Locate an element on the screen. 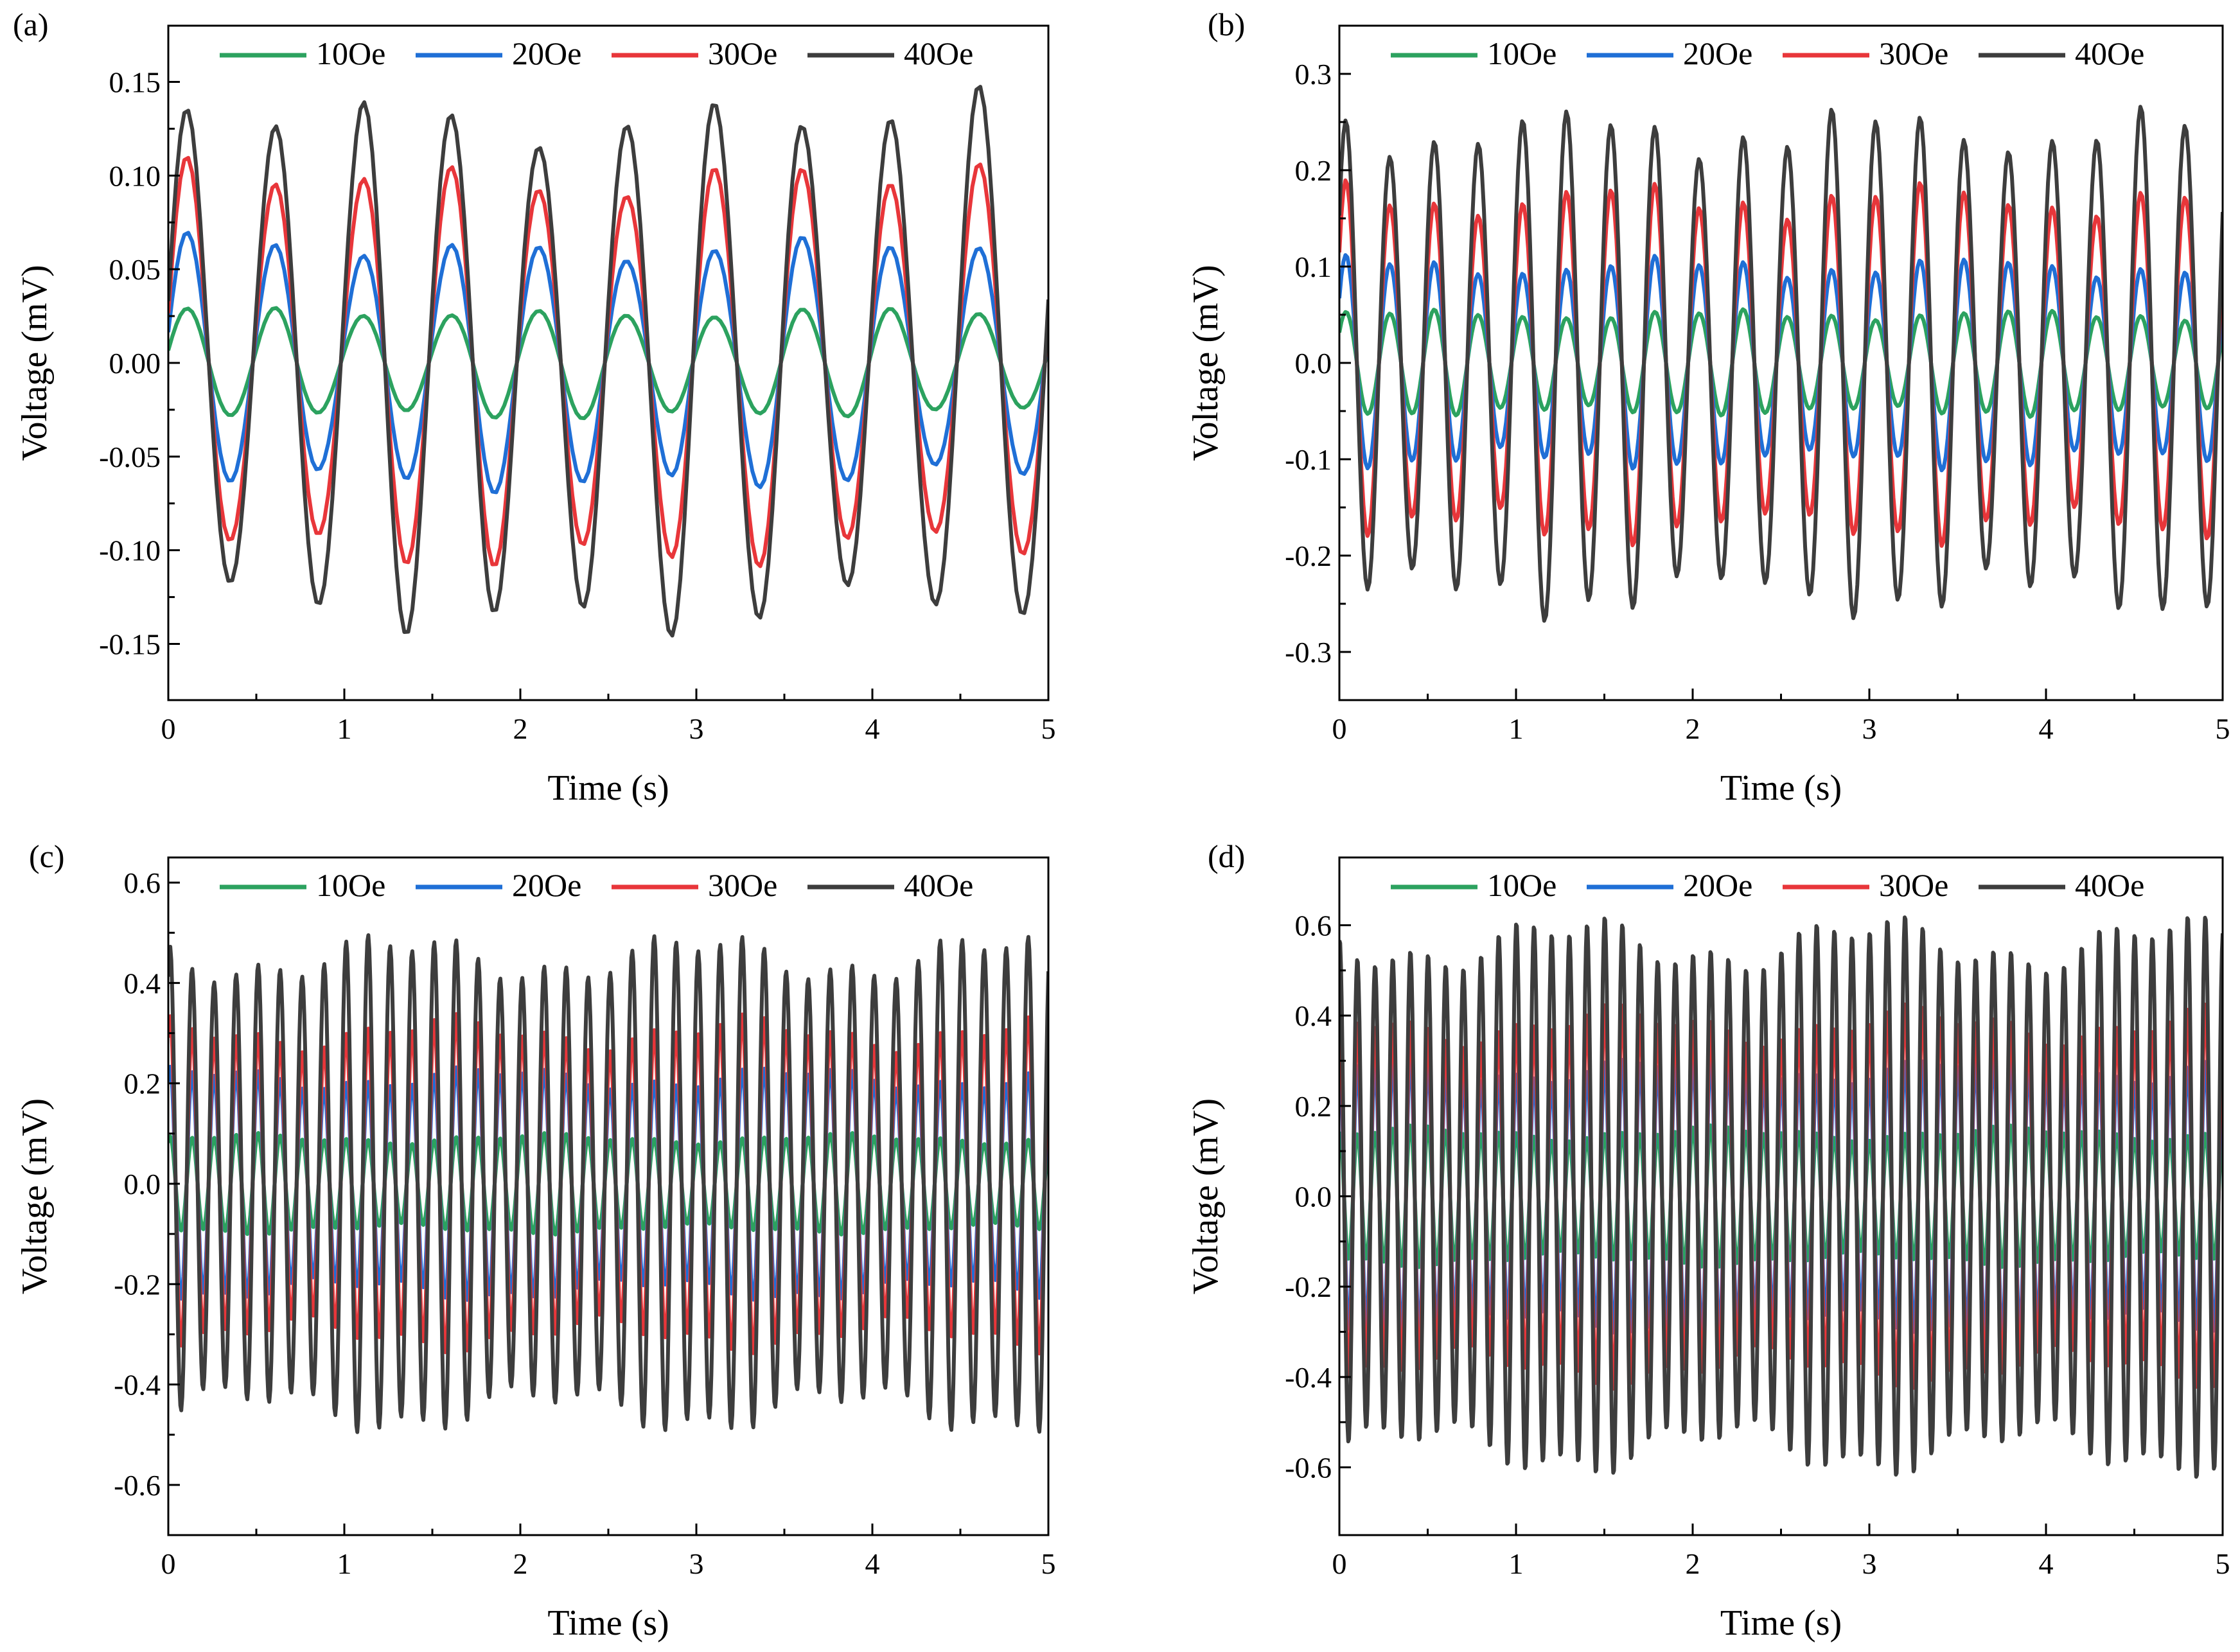  series-line-20Oe is located at coordinates (1781, 1196).